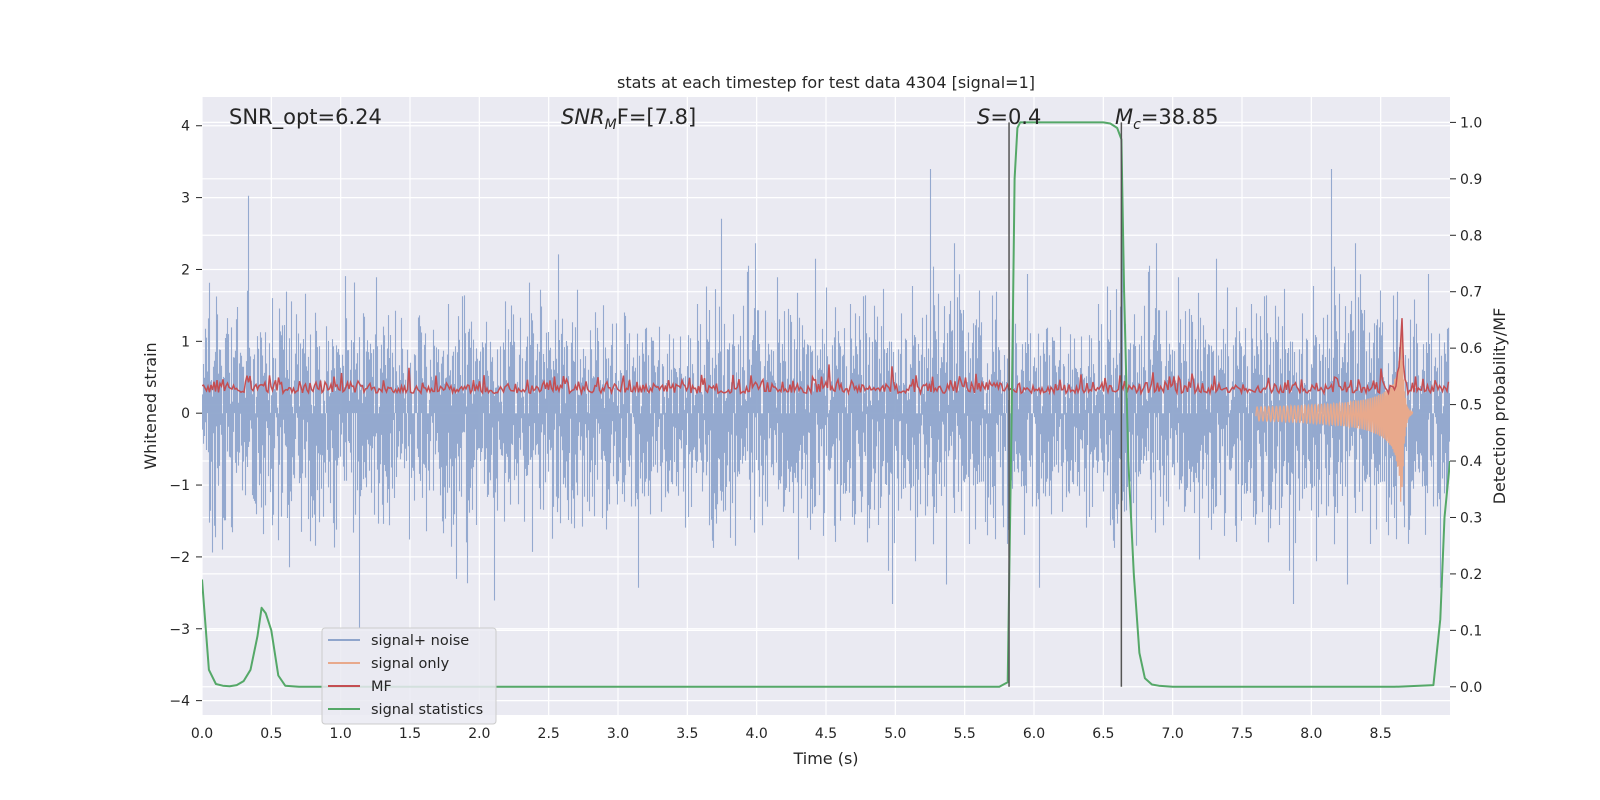 The image size is (1600, 800). What do you see at coordinates (202, 734) in the screenshot?
I see `x-tick-label: 0.0` at bounding box center [202, 734].